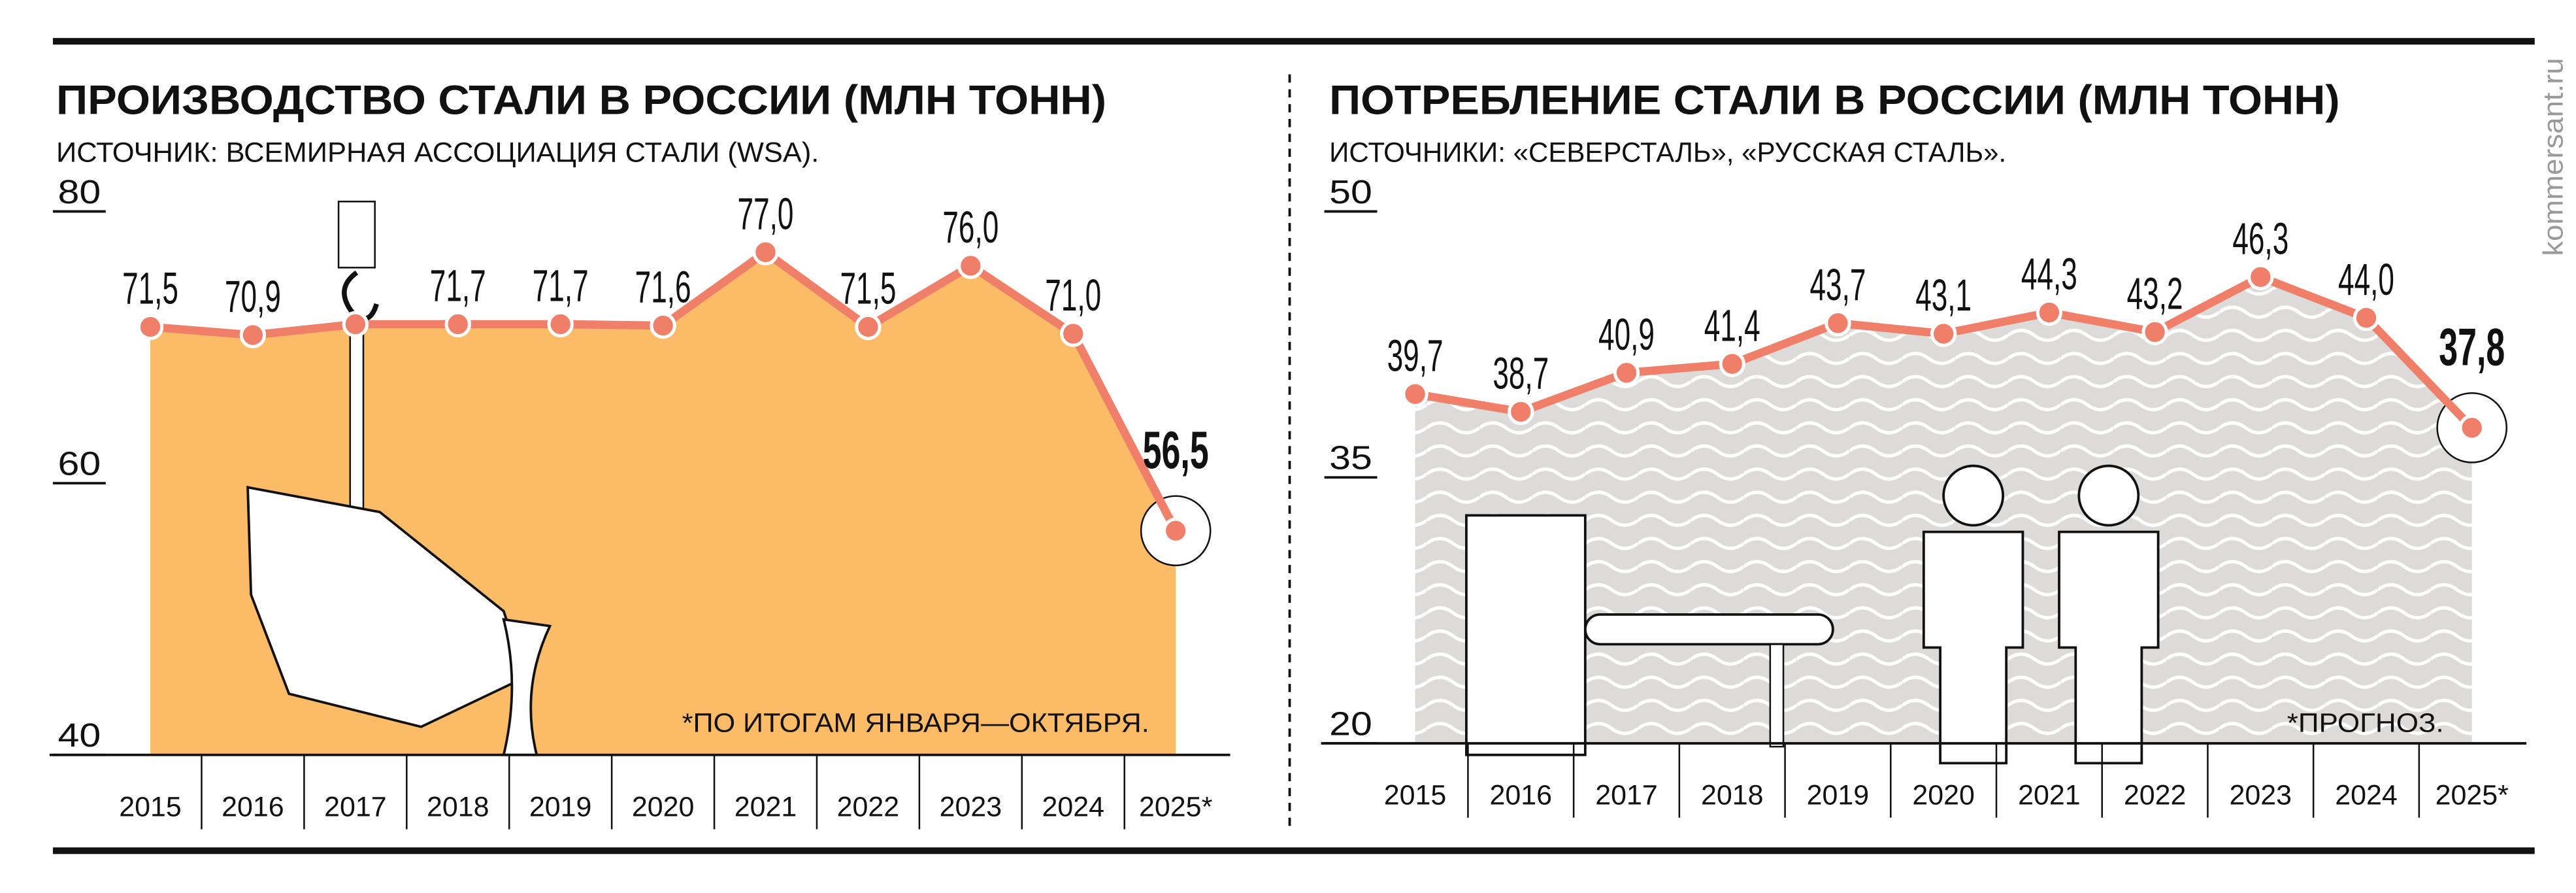 The width and height of the screenshot is (2576, 893). What do you see at coordinates (2553, 157) in the screenshot?
I see `brand-watermark: kommersant.ru` at bounding box center [2553, 157].